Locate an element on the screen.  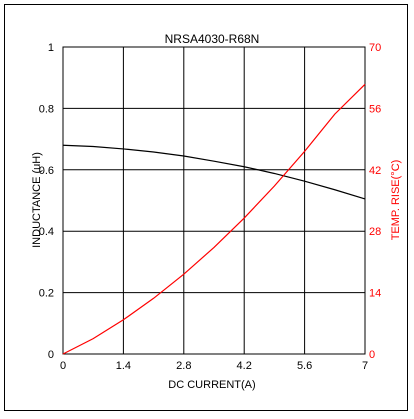
x-axis-label: DC CURRENT(A) is located at coordinates (211, 385).